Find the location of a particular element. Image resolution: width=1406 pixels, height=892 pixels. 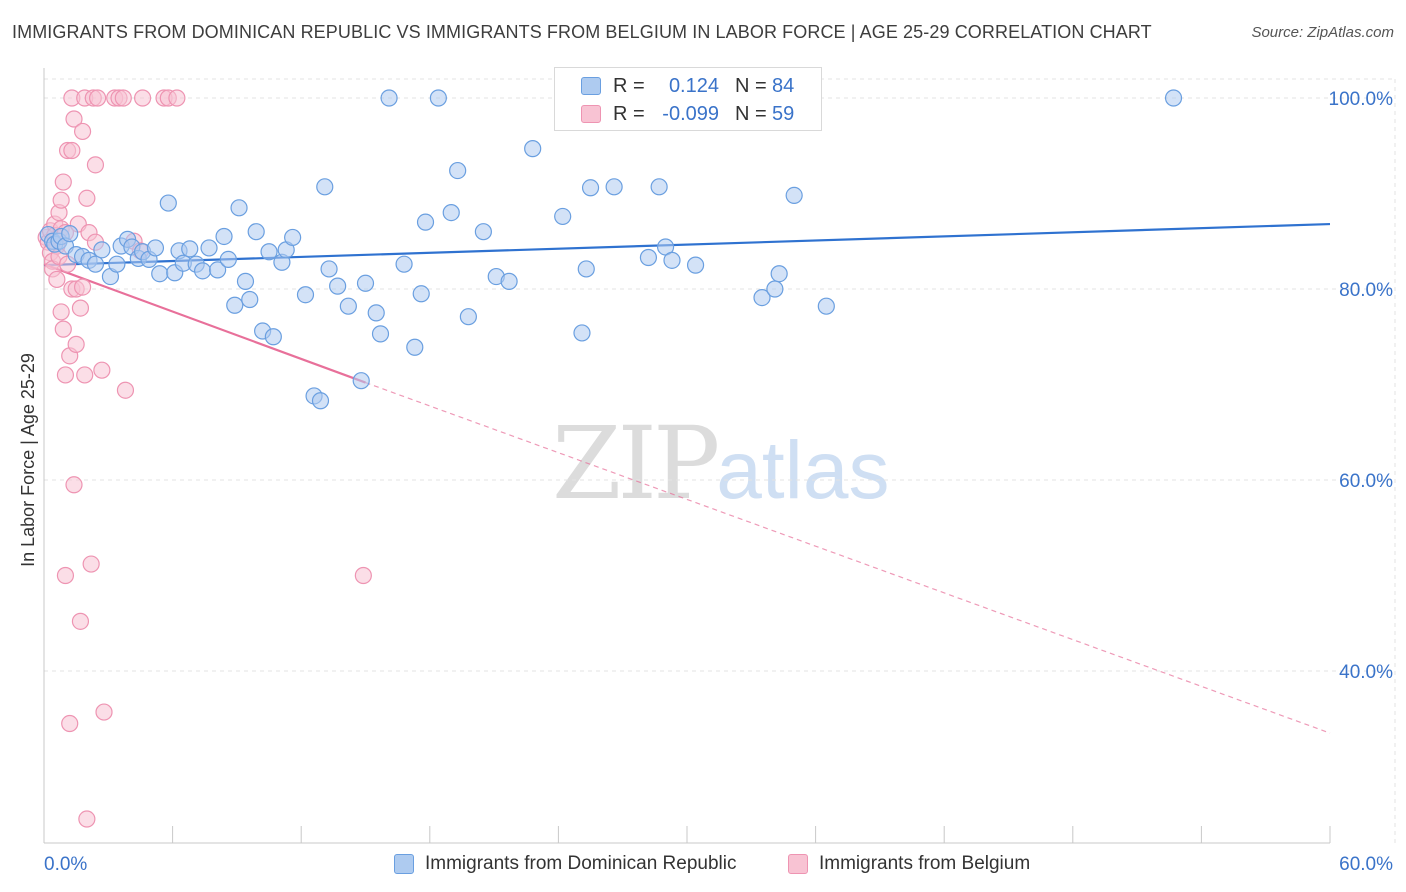

legend-swatch-blue is located at coordinates (404, 864).